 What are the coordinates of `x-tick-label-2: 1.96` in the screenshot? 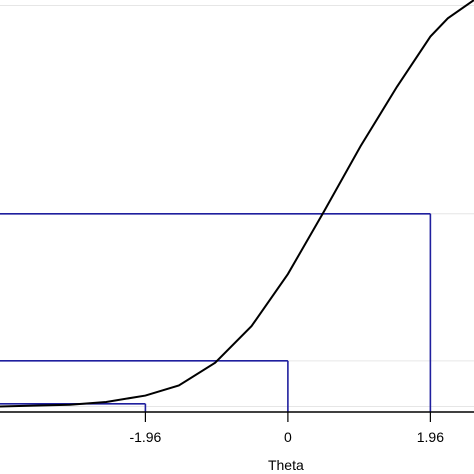 It's located at (430, 437).